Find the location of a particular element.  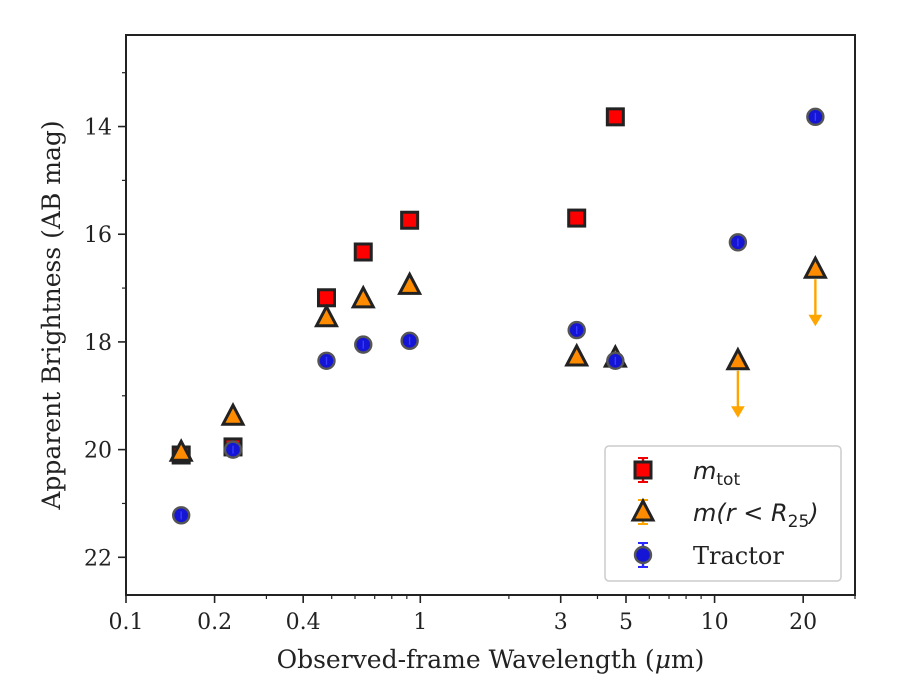

legend-mtot-marker is located at coordinates (643, 470).